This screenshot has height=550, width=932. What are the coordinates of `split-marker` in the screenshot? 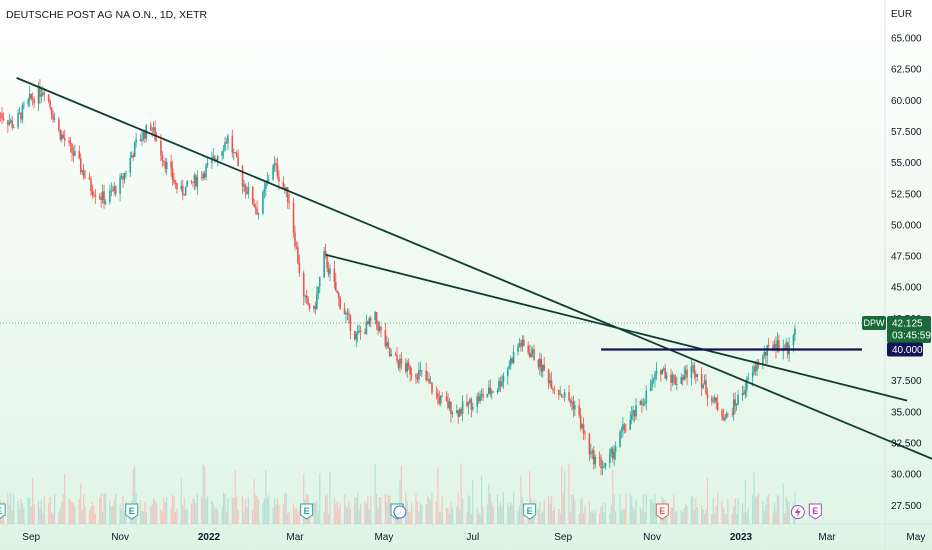 It's located at (797, 512).